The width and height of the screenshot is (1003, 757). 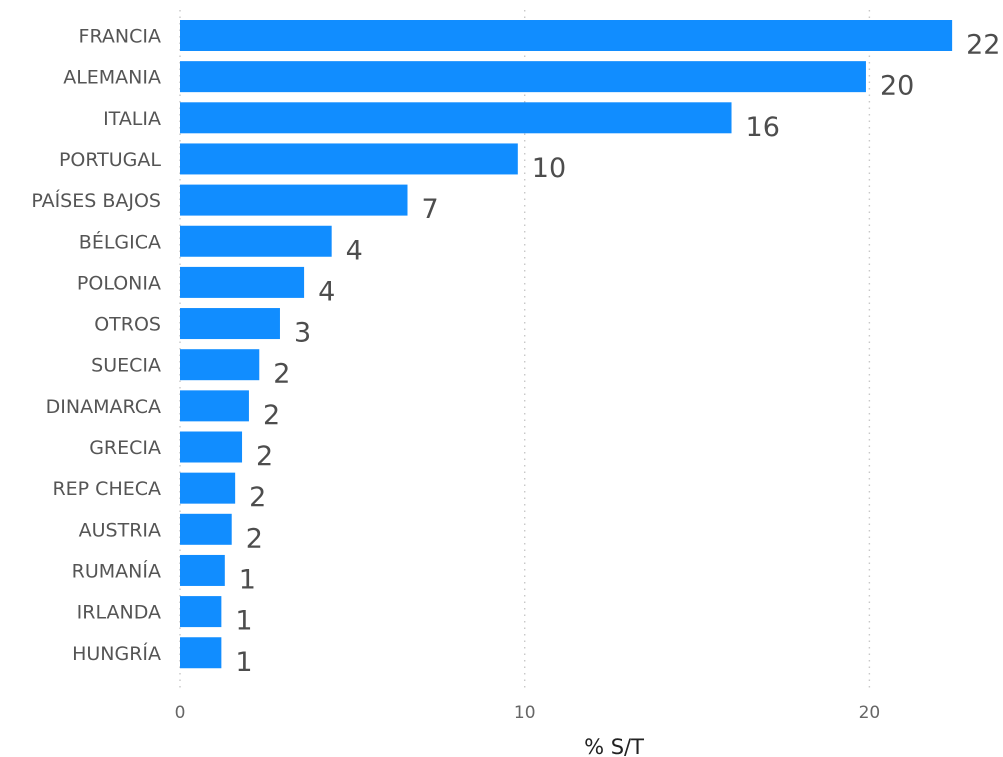 What do you see at coordinates (120, 530) in the screenshot?
I see `category-label: AUSTRIA` at bounding box center [120, 530].